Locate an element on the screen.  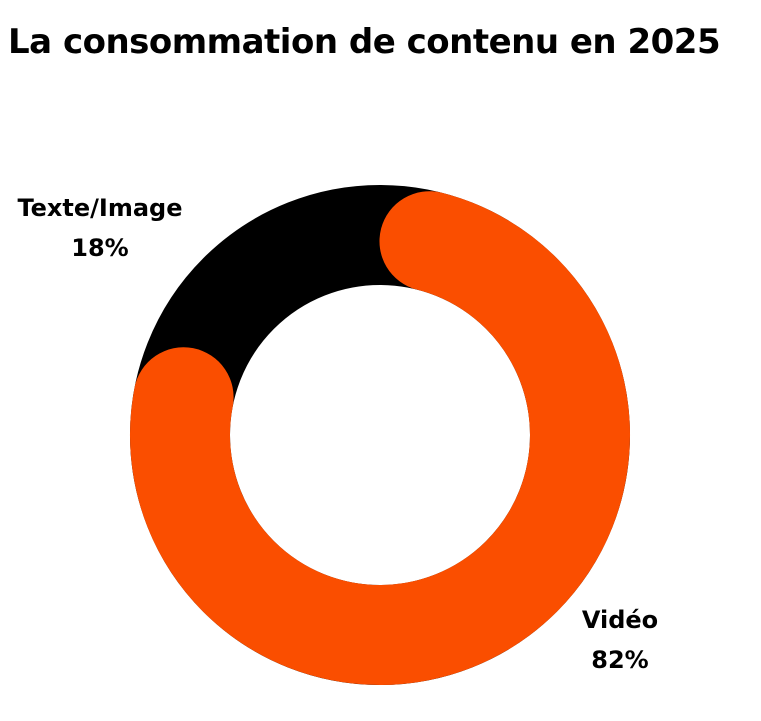
slice-label-name: Vidéo is located at coordinates (620, 620).